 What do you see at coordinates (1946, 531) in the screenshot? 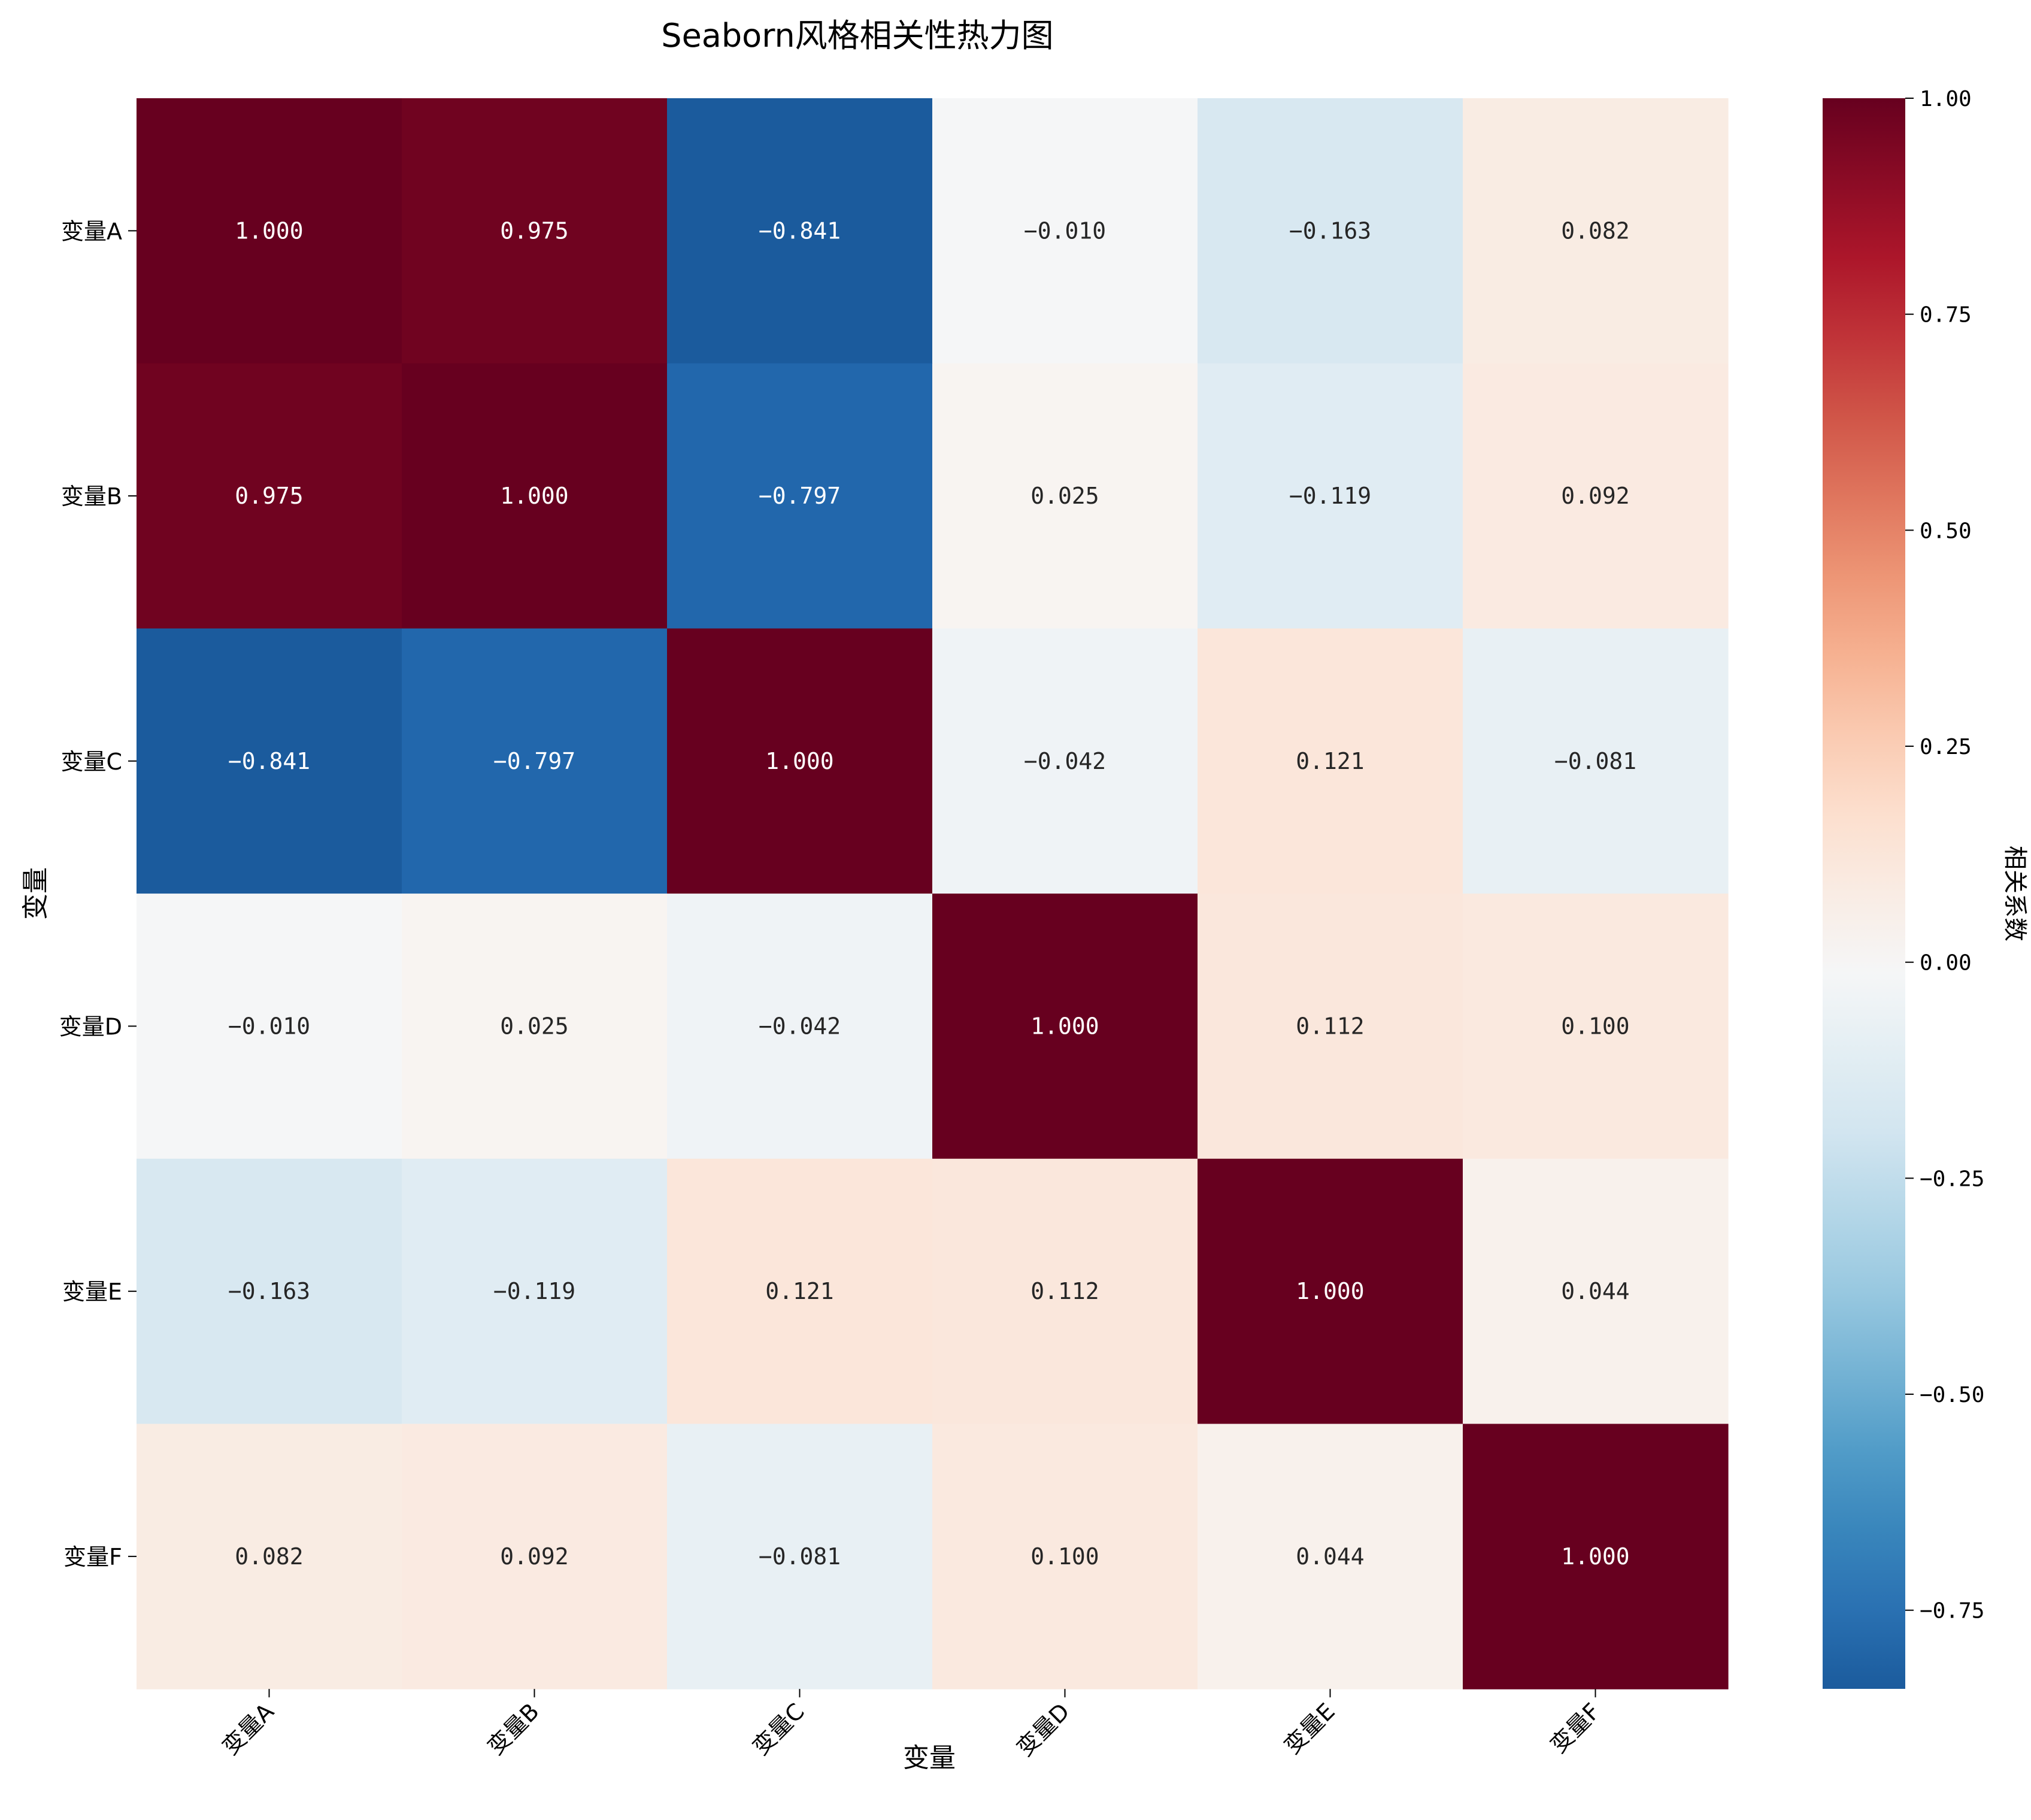
I see `colorbar-tick-label: 0.50` at bounding box center [1946, 531].